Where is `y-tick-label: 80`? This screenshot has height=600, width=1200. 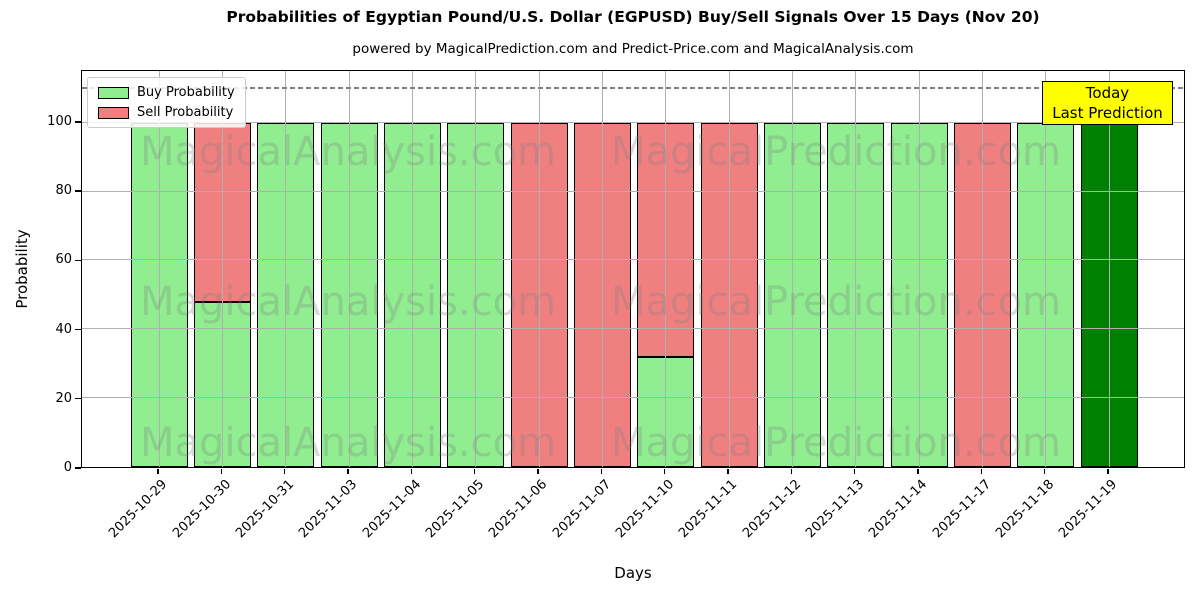 y-tick-label: 80 is located at coordinates (63, 191).